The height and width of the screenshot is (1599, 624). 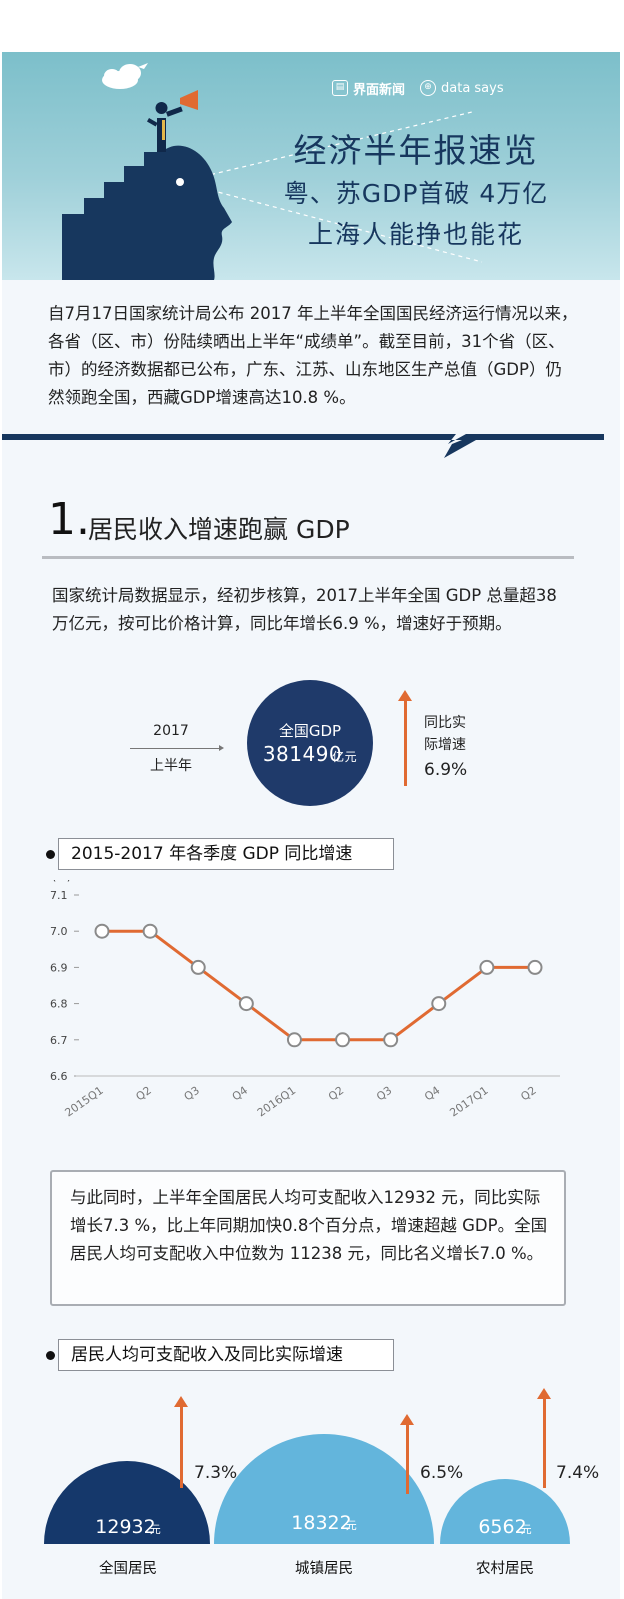 What do you see at coordinates (578, 1473) in the screenshot?
I see `income-rate-rural: 7.4%` at bounding box center [578, 1473].